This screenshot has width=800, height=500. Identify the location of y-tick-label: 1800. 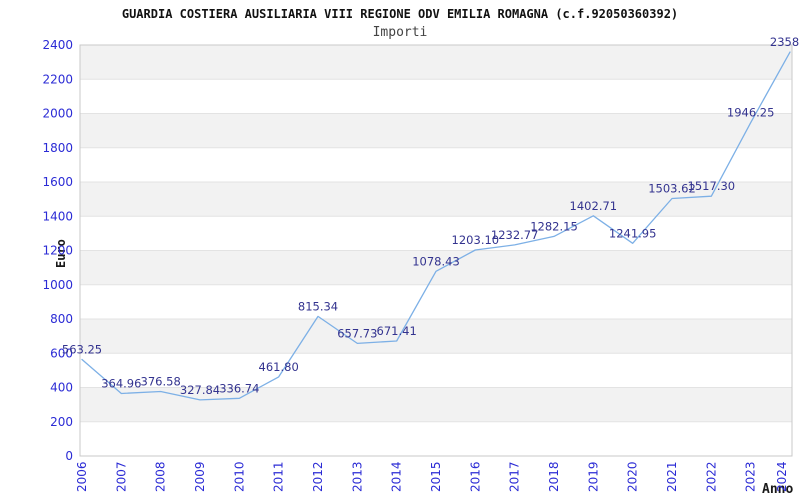
(57, 148).